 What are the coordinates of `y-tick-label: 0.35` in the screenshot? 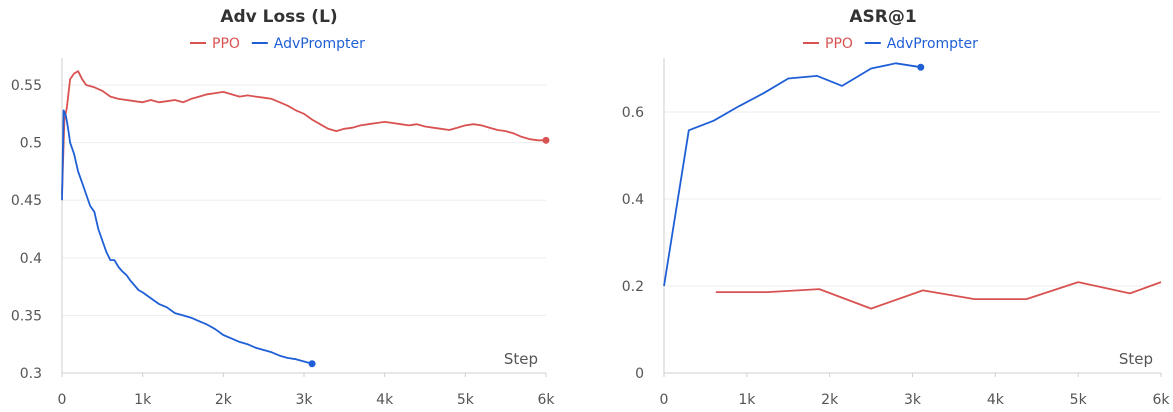 It's located at (26, 316).